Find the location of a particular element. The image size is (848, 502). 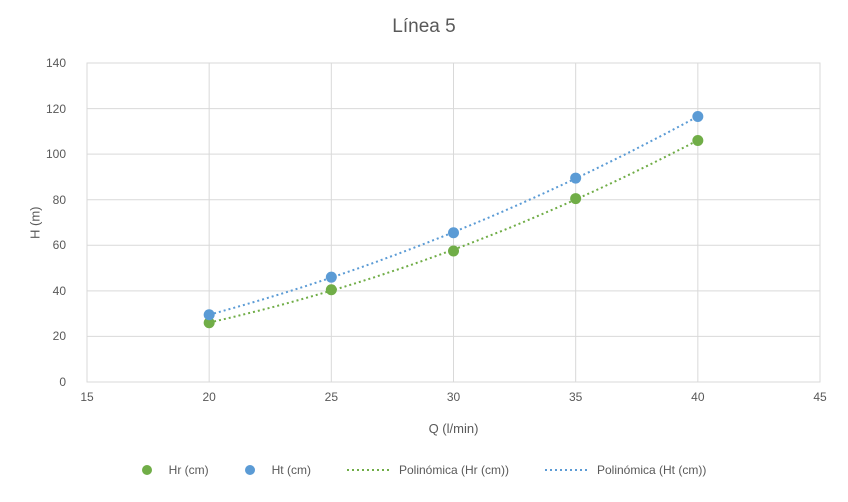

legend-label-polinomica-ht: Polinómica (Ht (cm)) is located at coordinates (651, 470).